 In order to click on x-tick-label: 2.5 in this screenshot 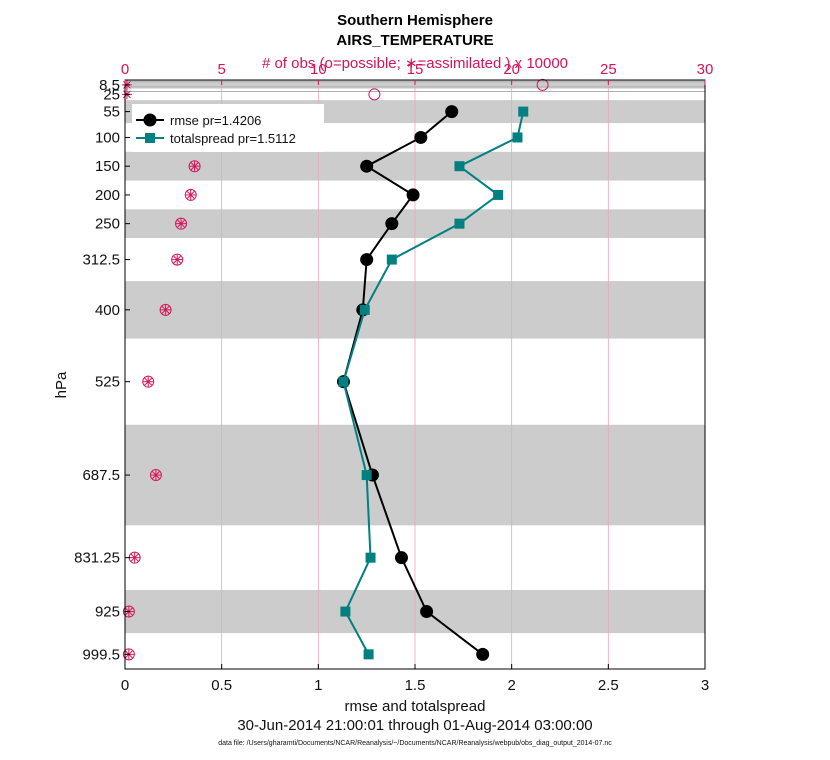, I will do `click(608, 685)`.